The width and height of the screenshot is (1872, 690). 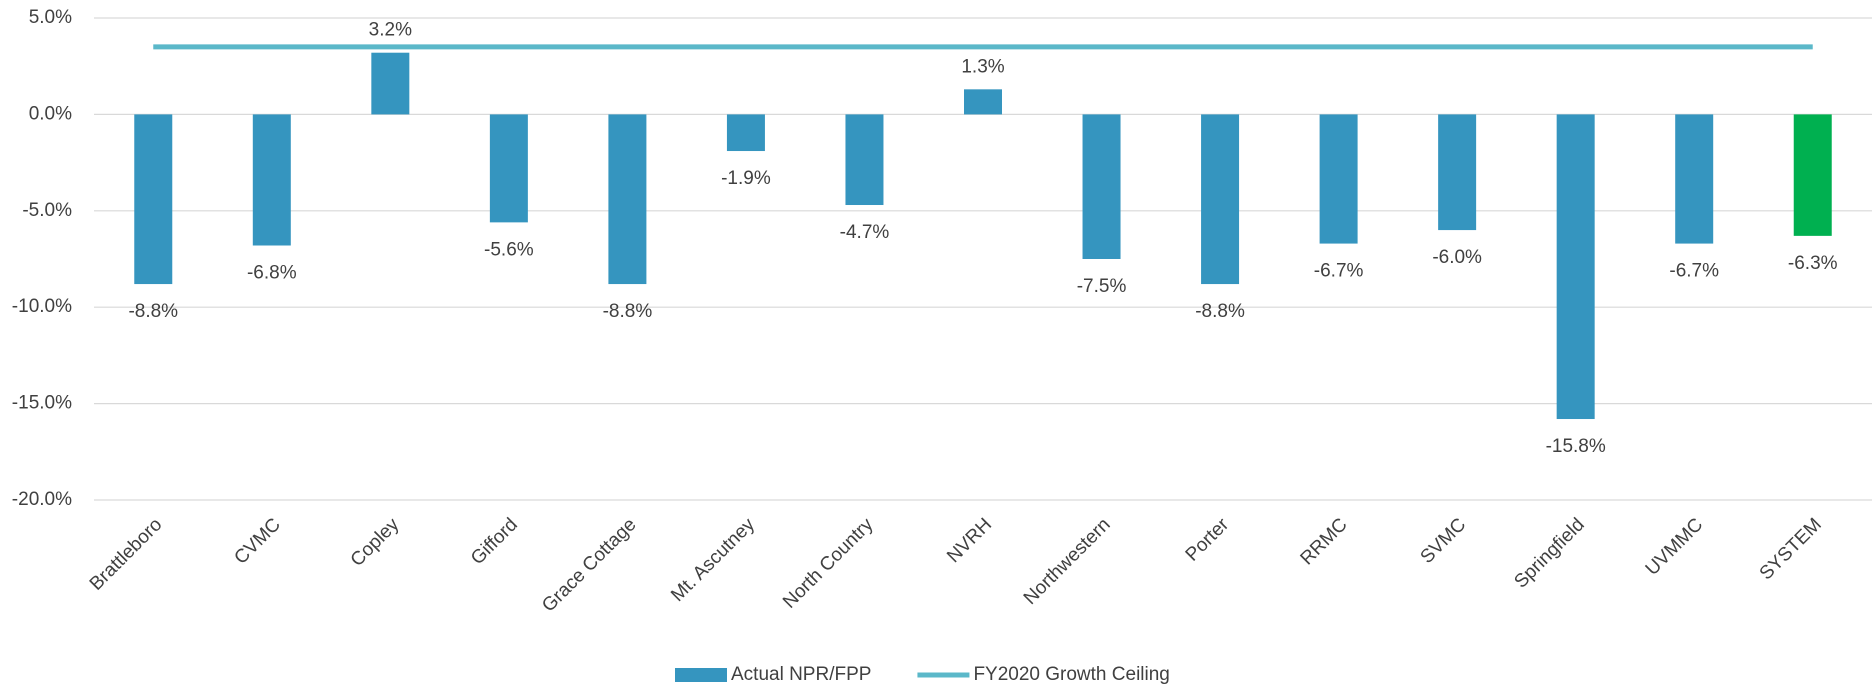 What do you see at coordinates (50, 113) in the screenshot?
I see `y-tick-label: 0.0%` at bounding box center [50, 113].